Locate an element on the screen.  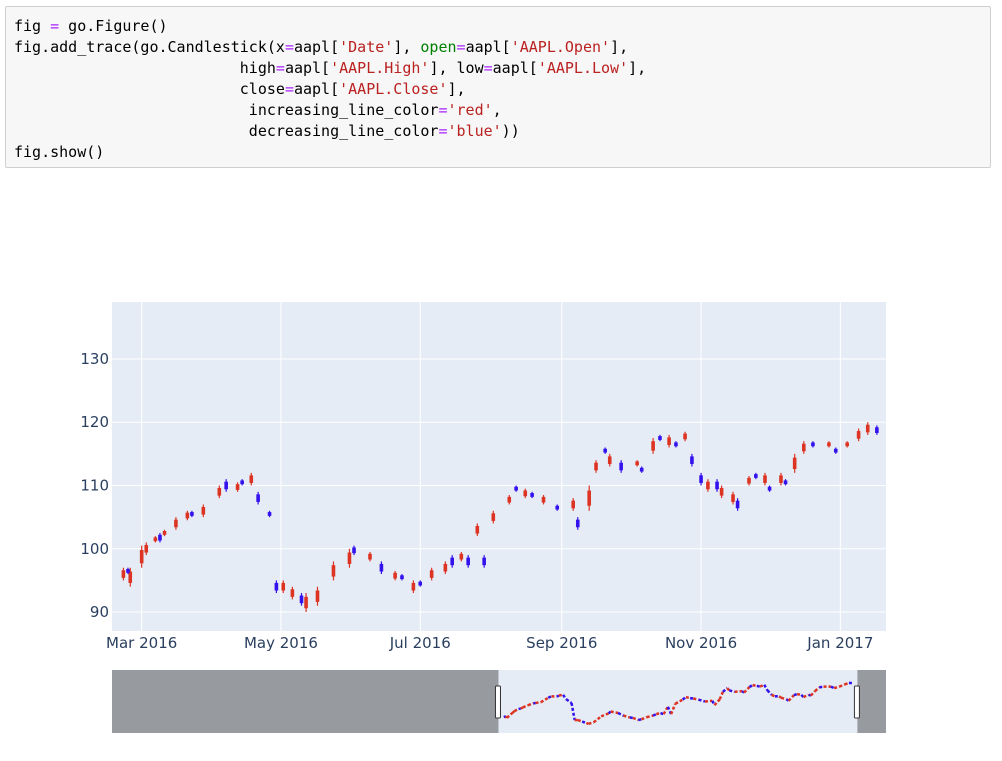
code-token: 'Date' is located at coordinates (366, 47).